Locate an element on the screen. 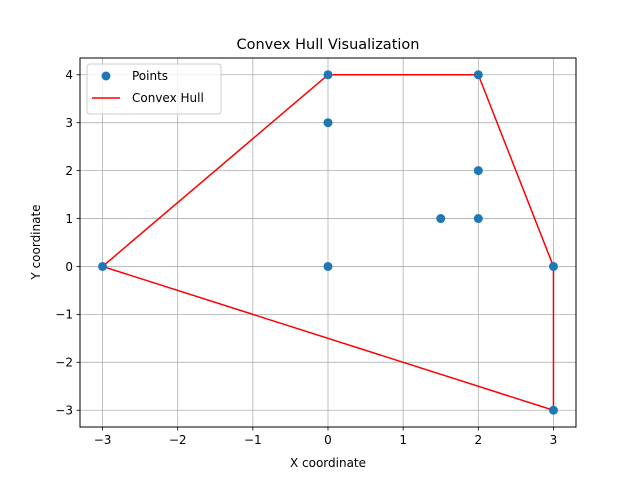 This screenshot has width=640, height=480. y-tick-label: 3 is located at coordinates (69, 123).